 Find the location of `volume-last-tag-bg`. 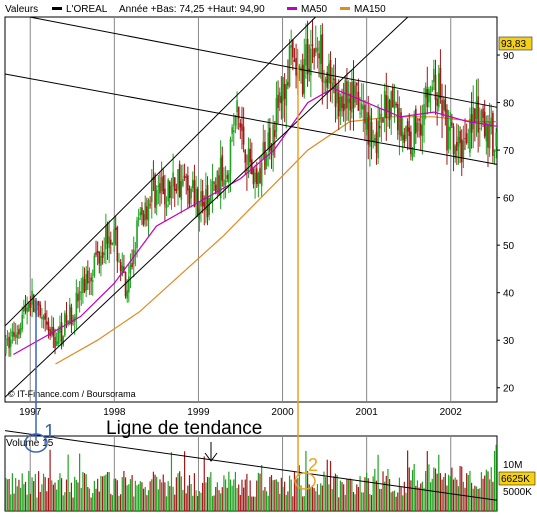

volume-last-tag-bg is located at coordinates (517, 478).